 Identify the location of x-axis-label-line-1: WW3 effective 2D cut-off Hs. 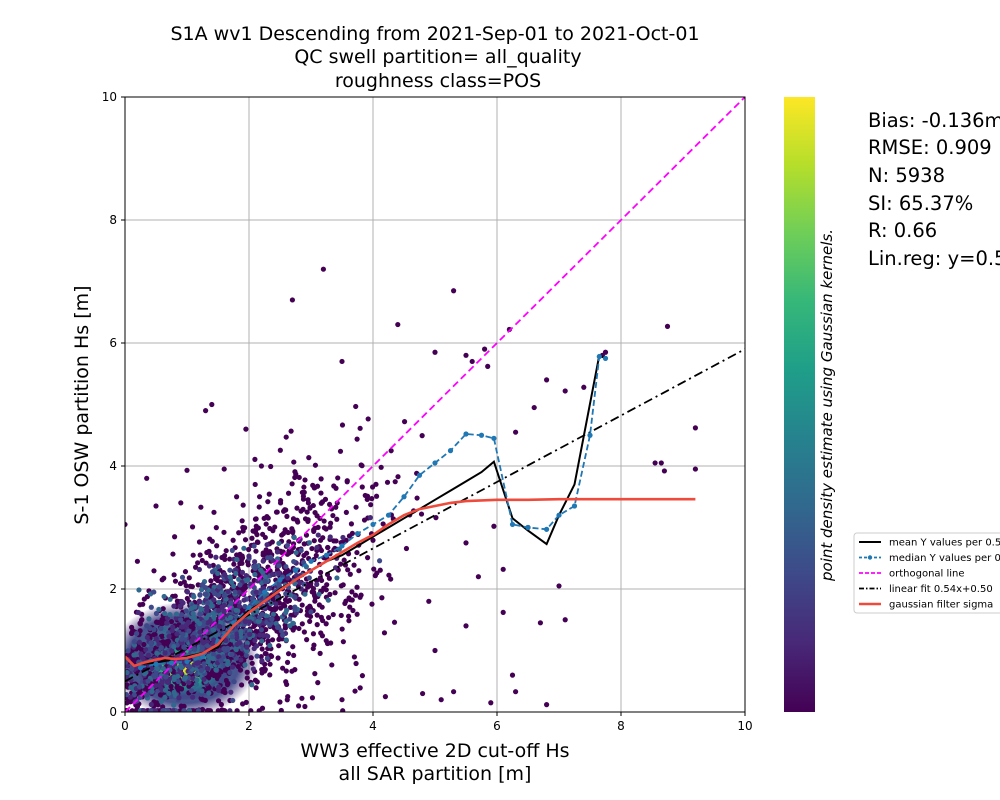
(434, 751).